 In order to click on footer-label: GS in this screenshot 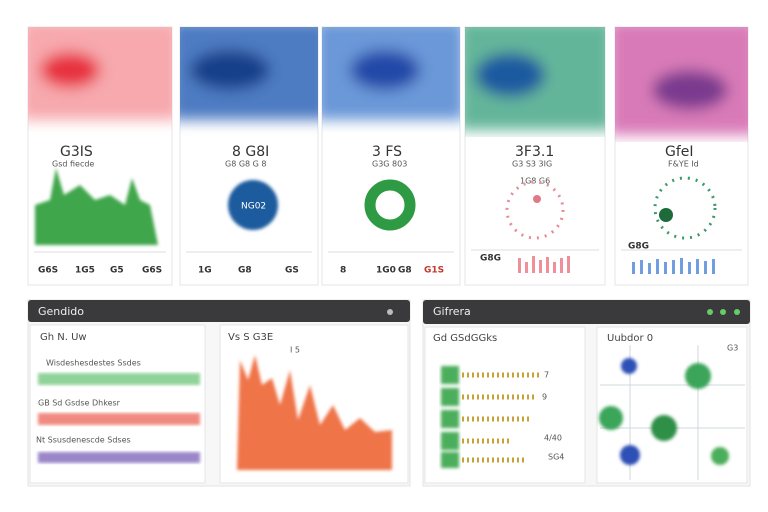, I will do `click(292, 271)`.